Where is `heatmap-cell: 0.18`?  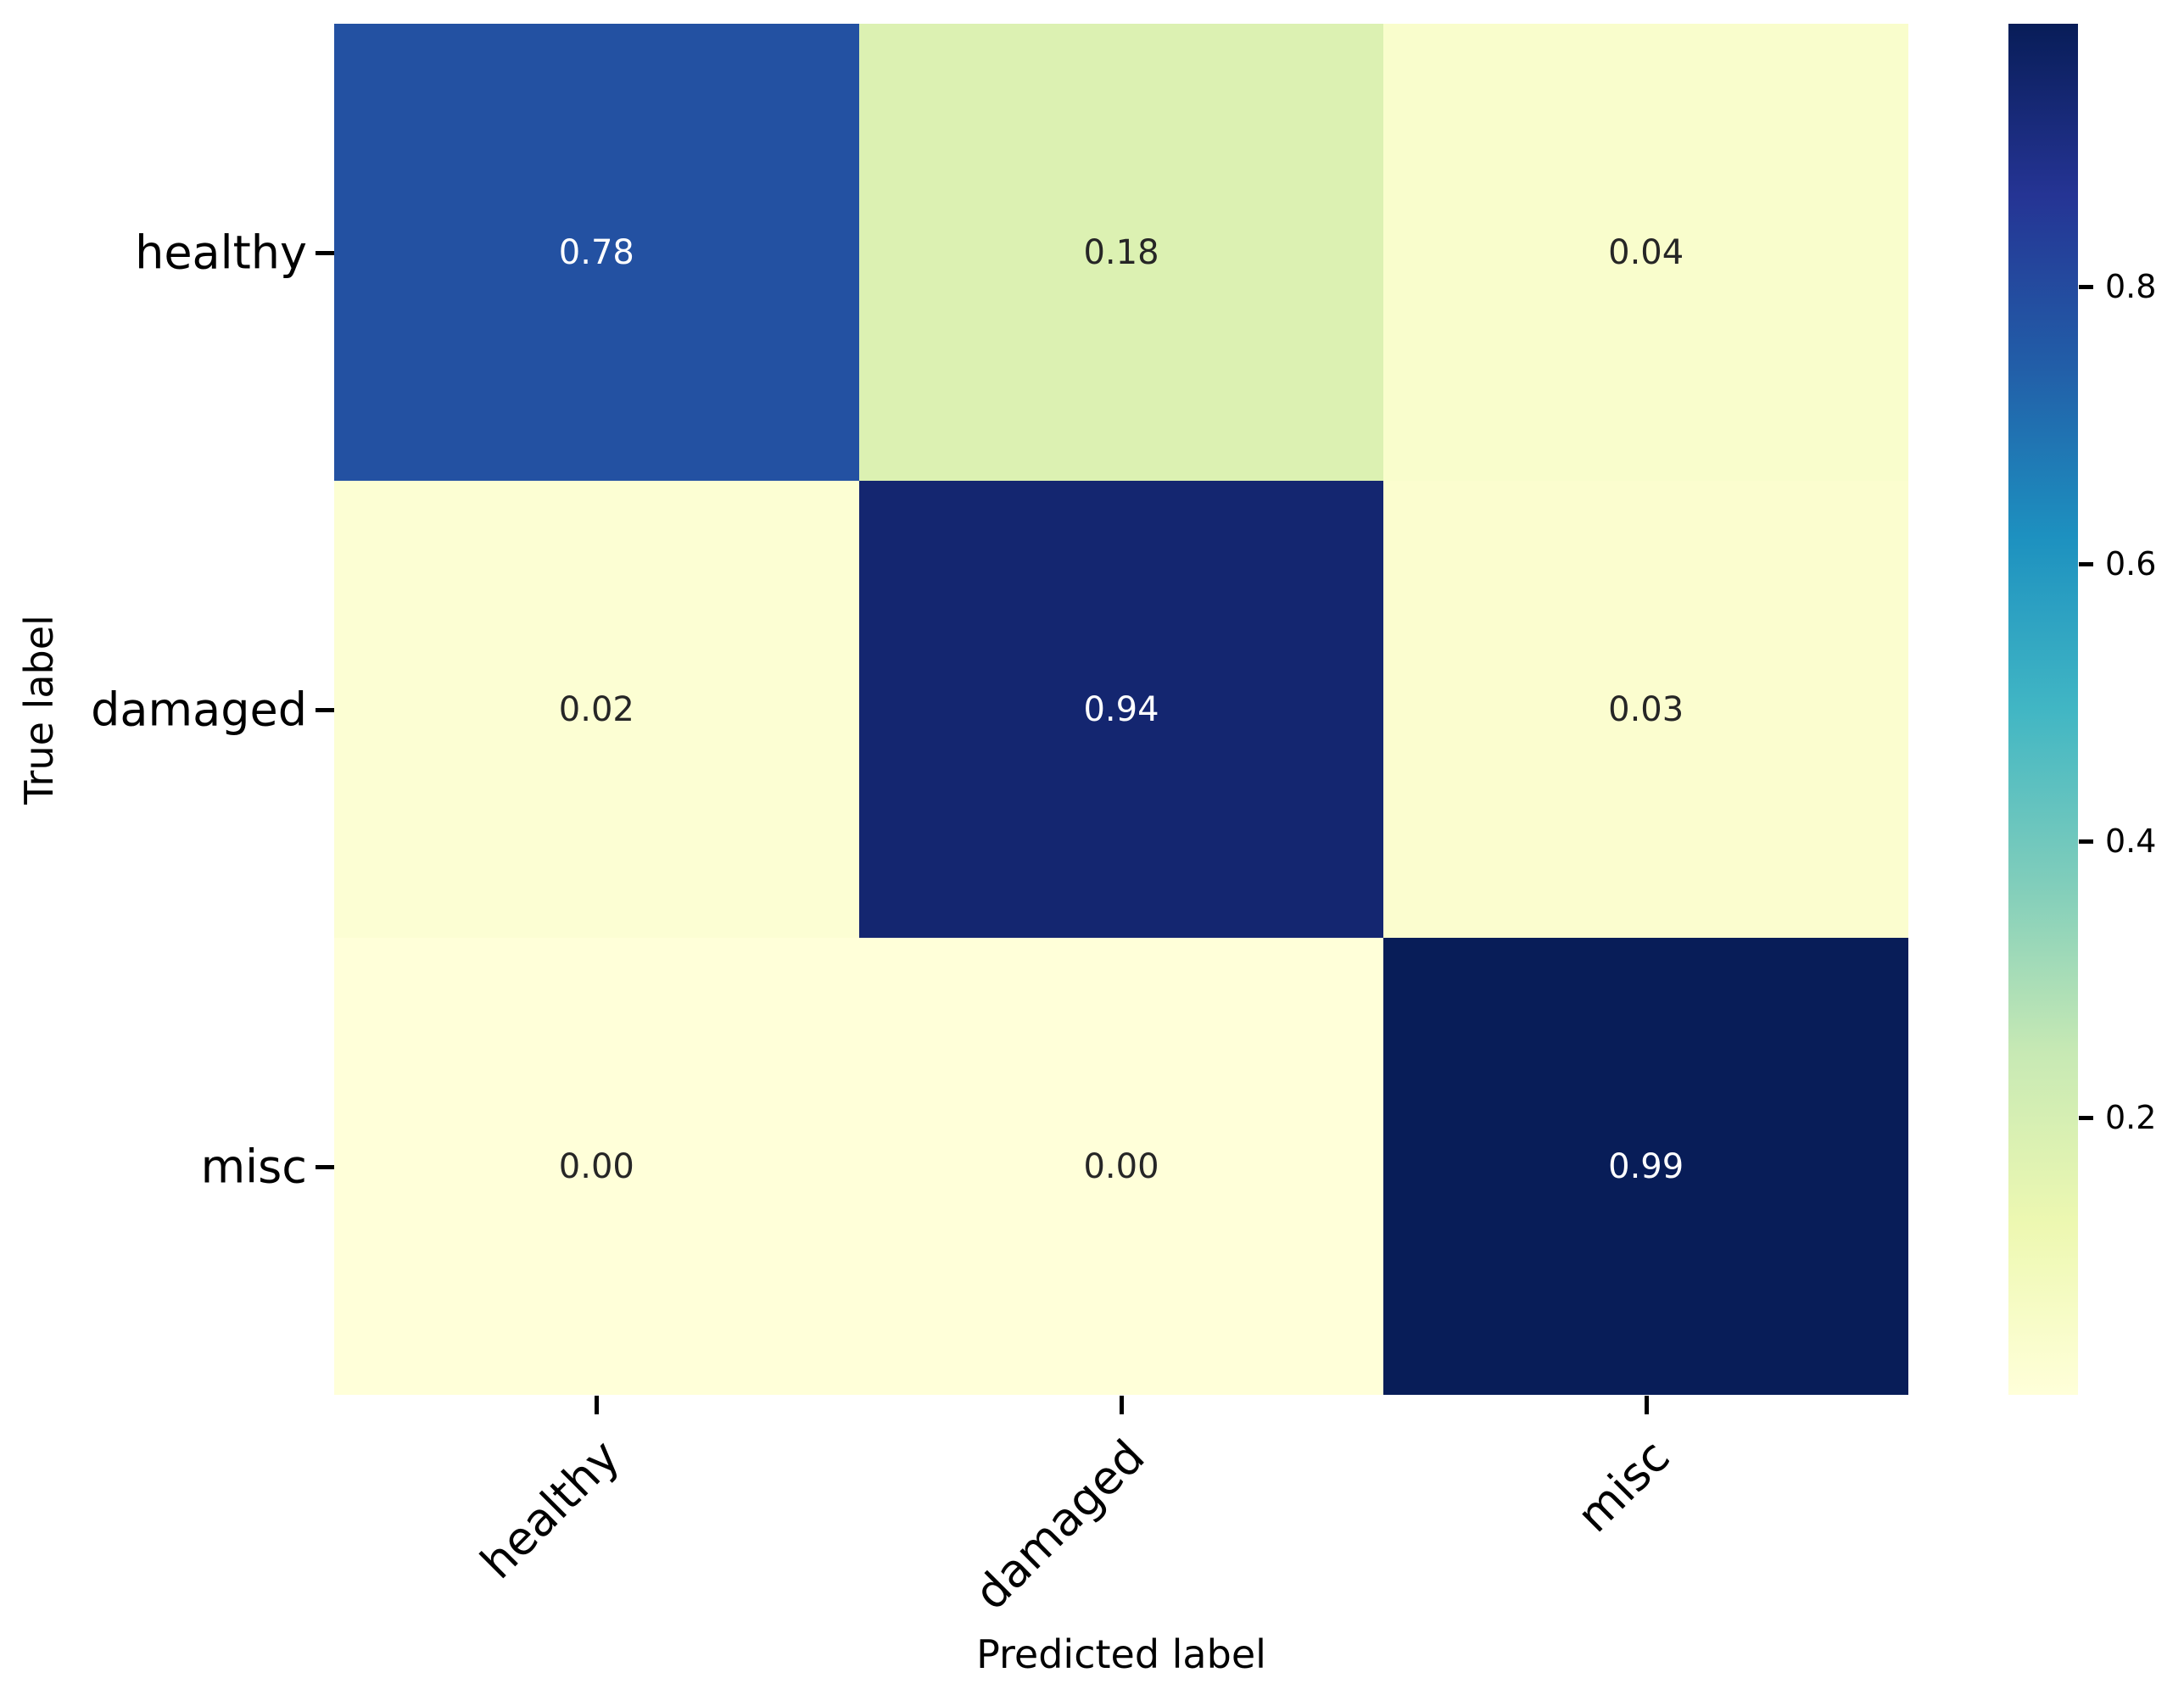 heatmap-cell: 0.18 is located at coordinates (1121, 252).